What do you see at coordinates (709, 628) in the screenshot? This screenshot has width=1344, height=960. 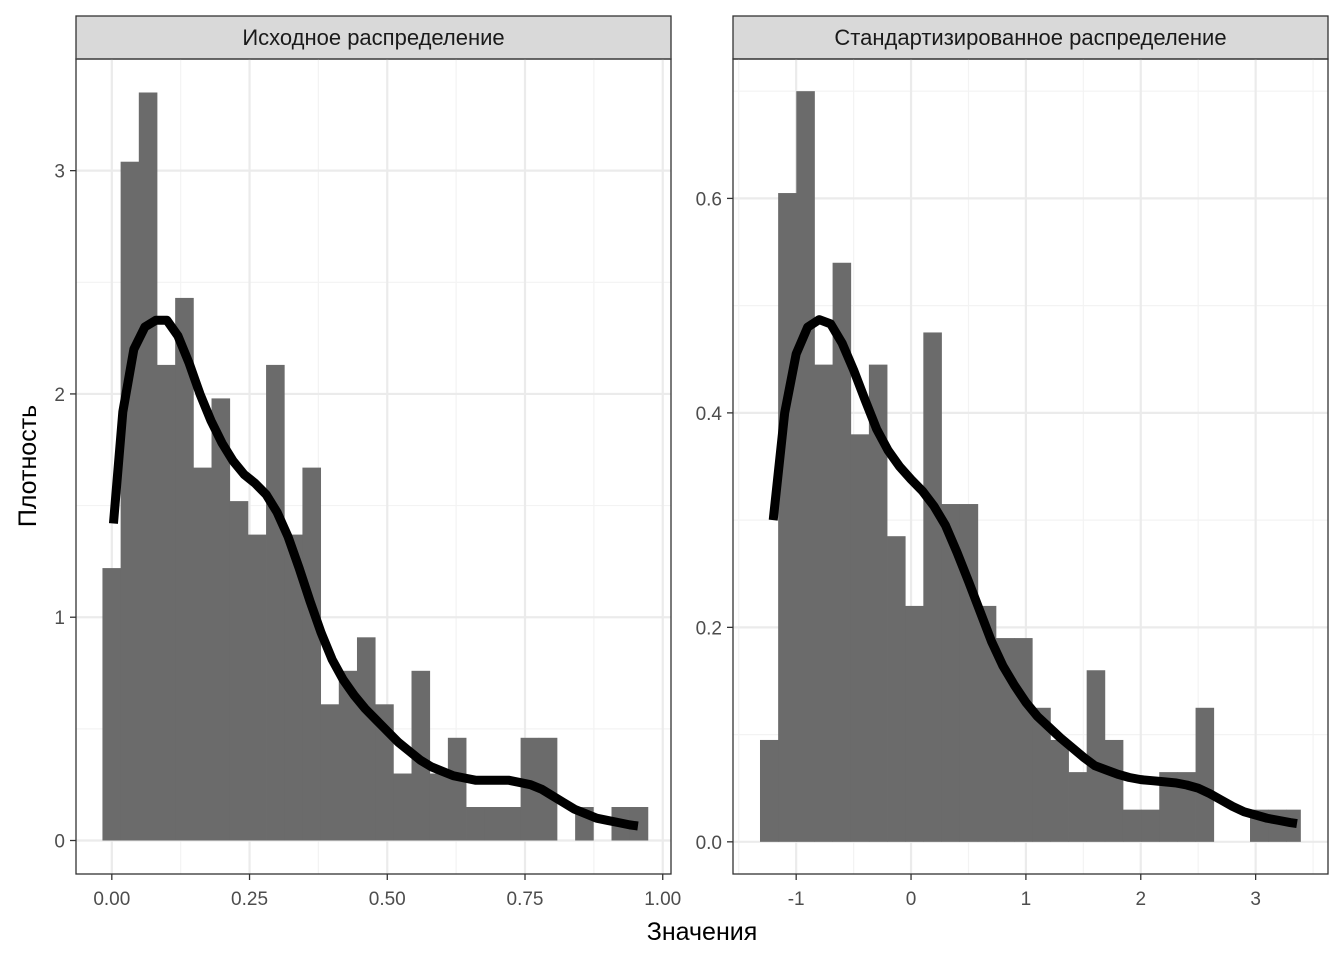 I see `y-tick-label: 0.2` at bounding box center [709, 628].